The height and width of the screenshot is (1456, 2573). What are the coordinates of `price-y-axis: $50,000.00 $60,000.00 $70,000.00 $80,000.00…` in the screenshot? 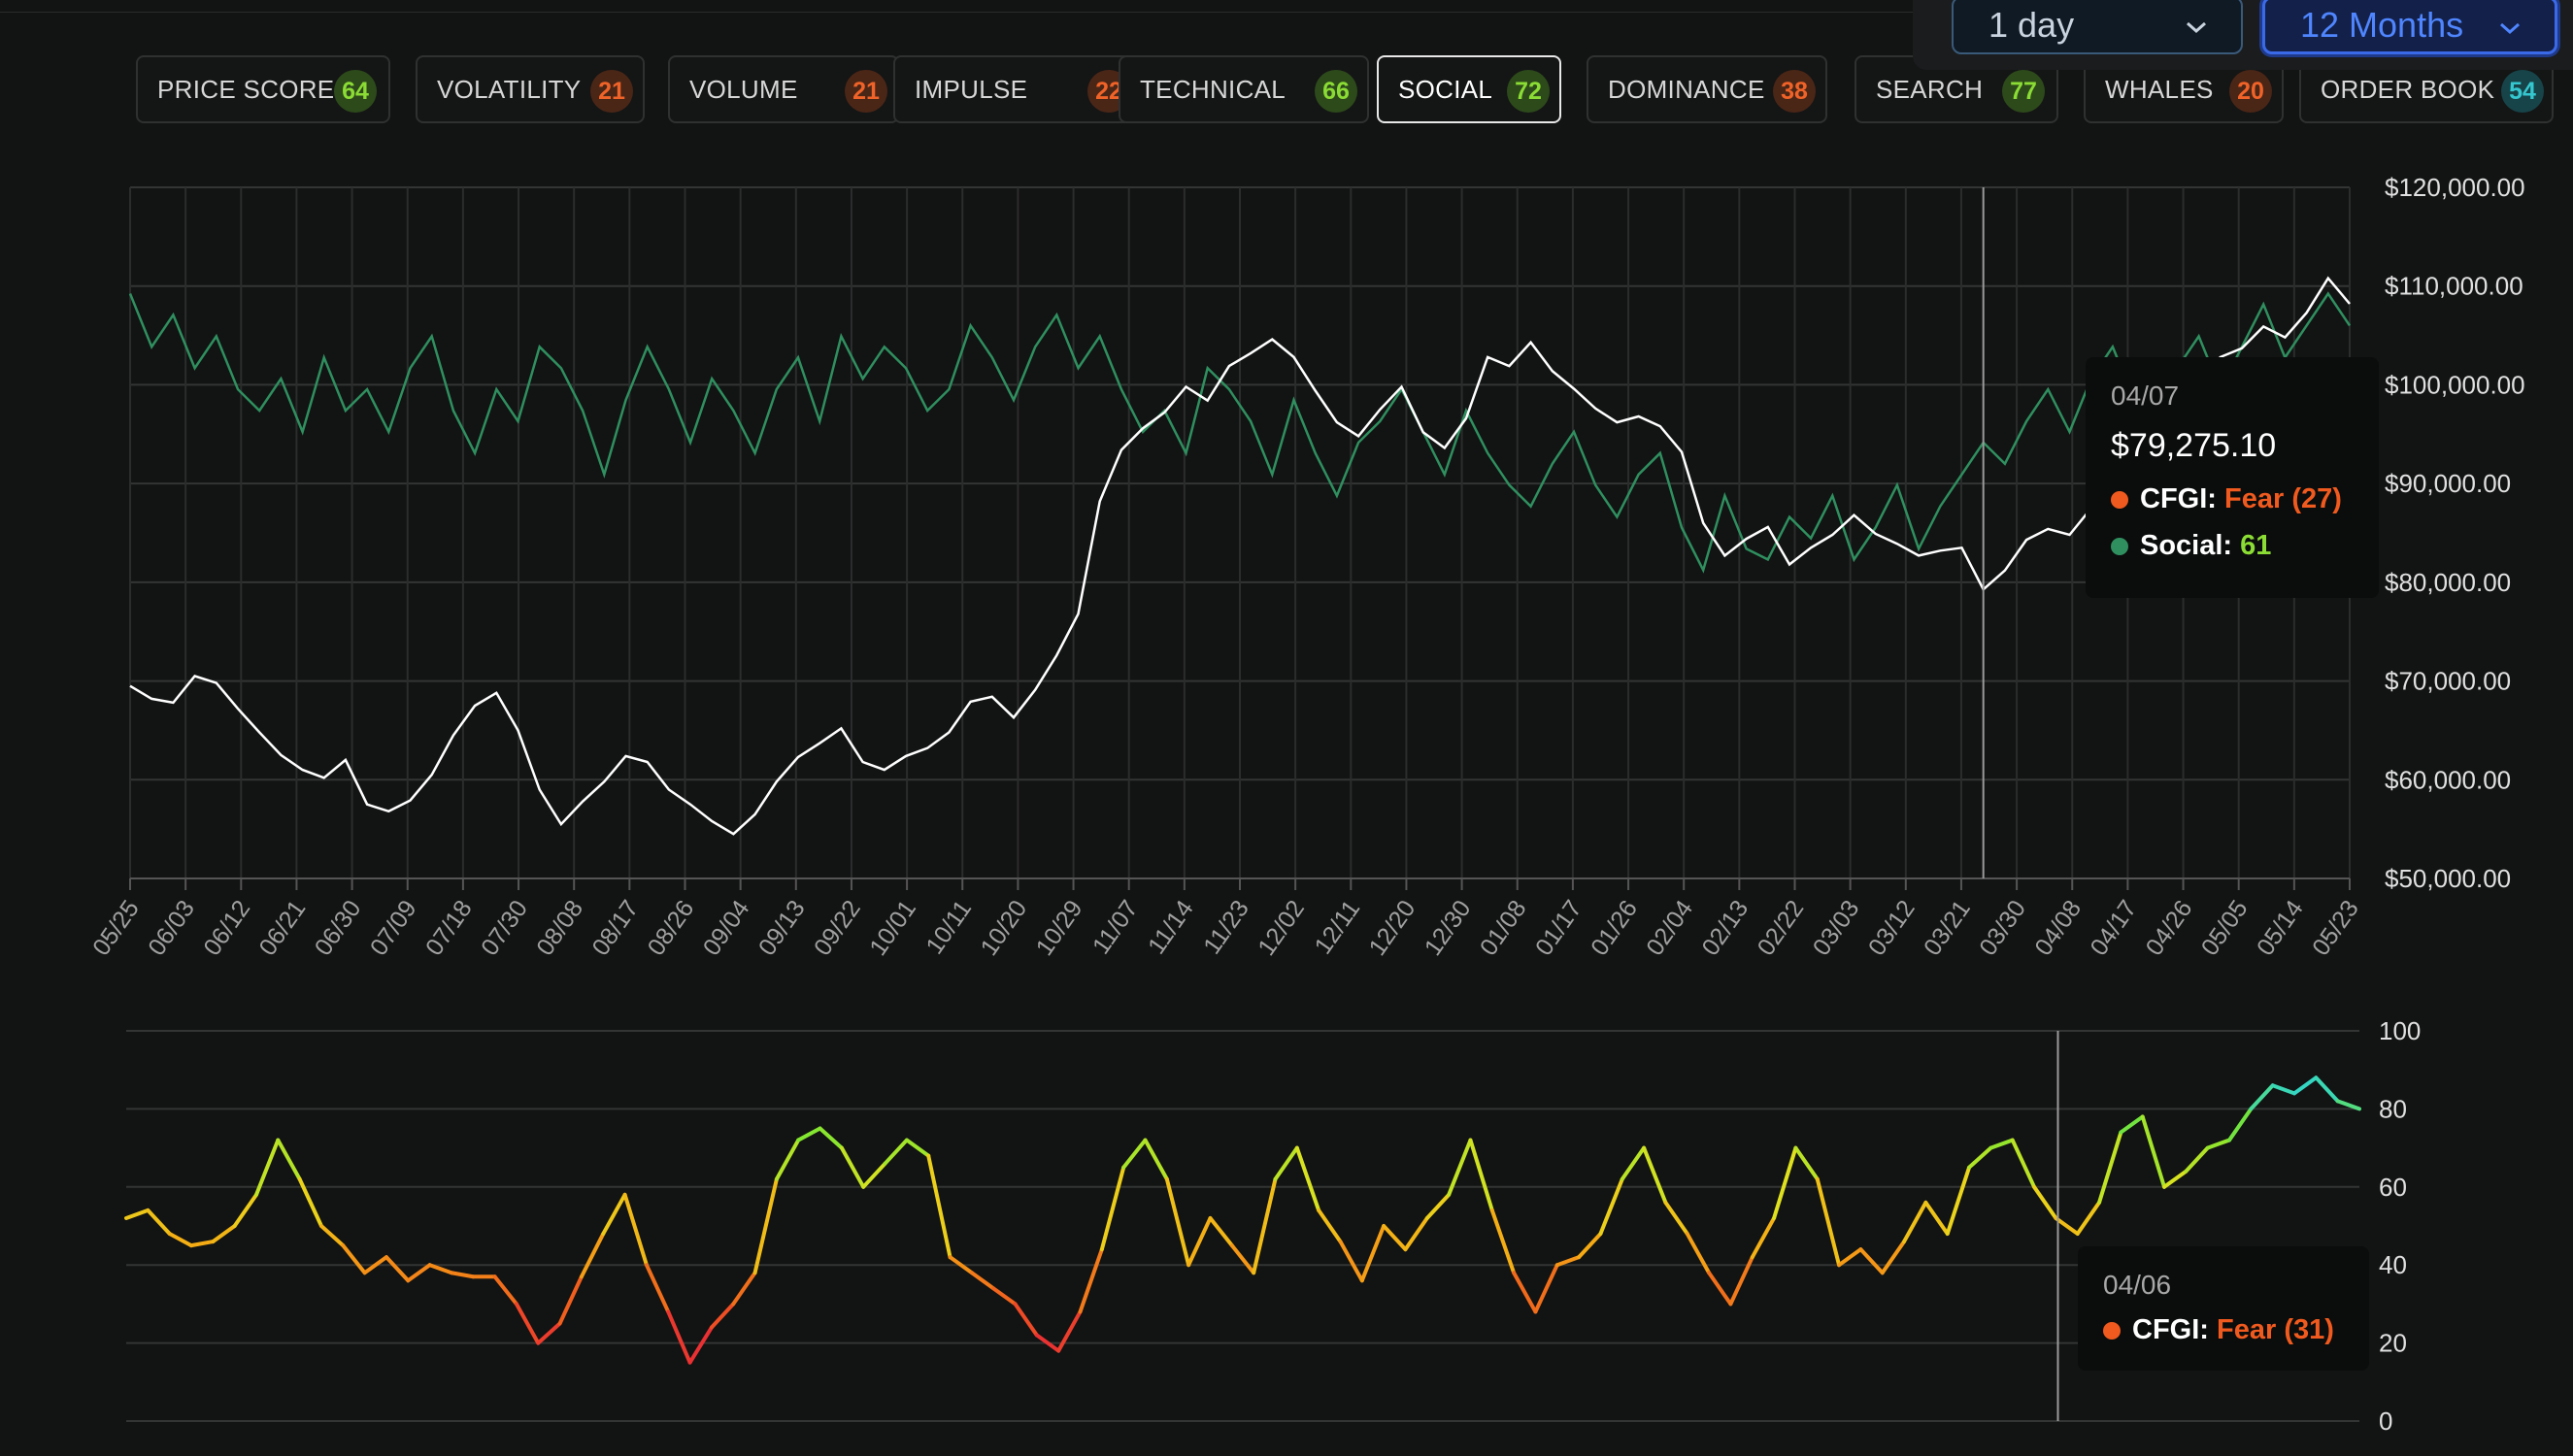 It's located at (2455, 533).